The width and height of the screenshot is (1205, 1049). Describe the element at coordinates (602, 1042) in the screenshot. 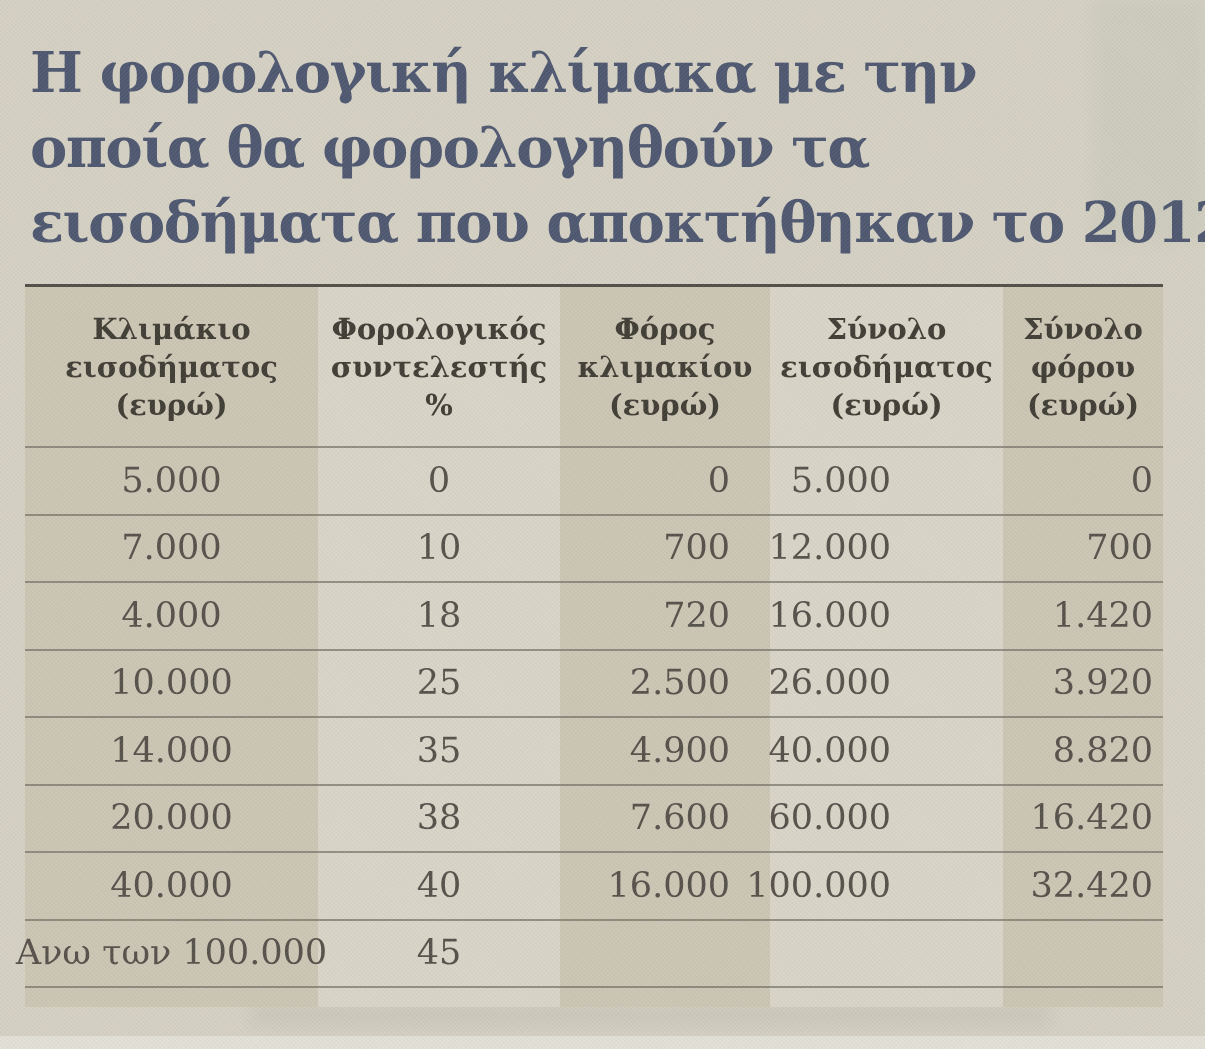

I see `page-edge-strip` at that location.